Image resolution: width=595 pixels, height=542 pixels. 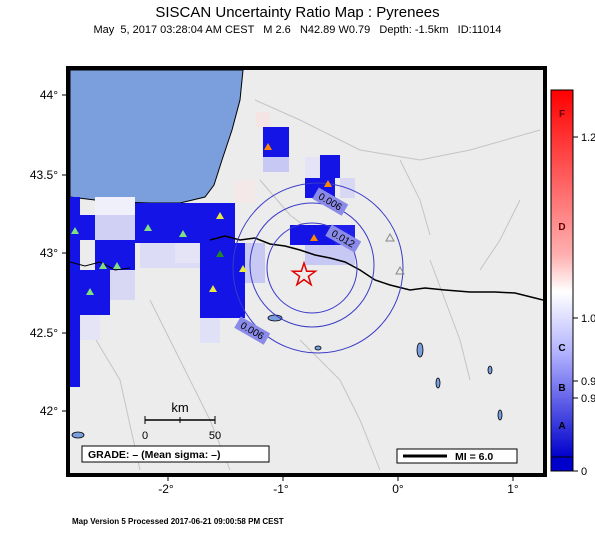 What do you see at coordinates (561, 388) in the screenshot?
I see `grade-letter: B` at bounding box center [561, 388].